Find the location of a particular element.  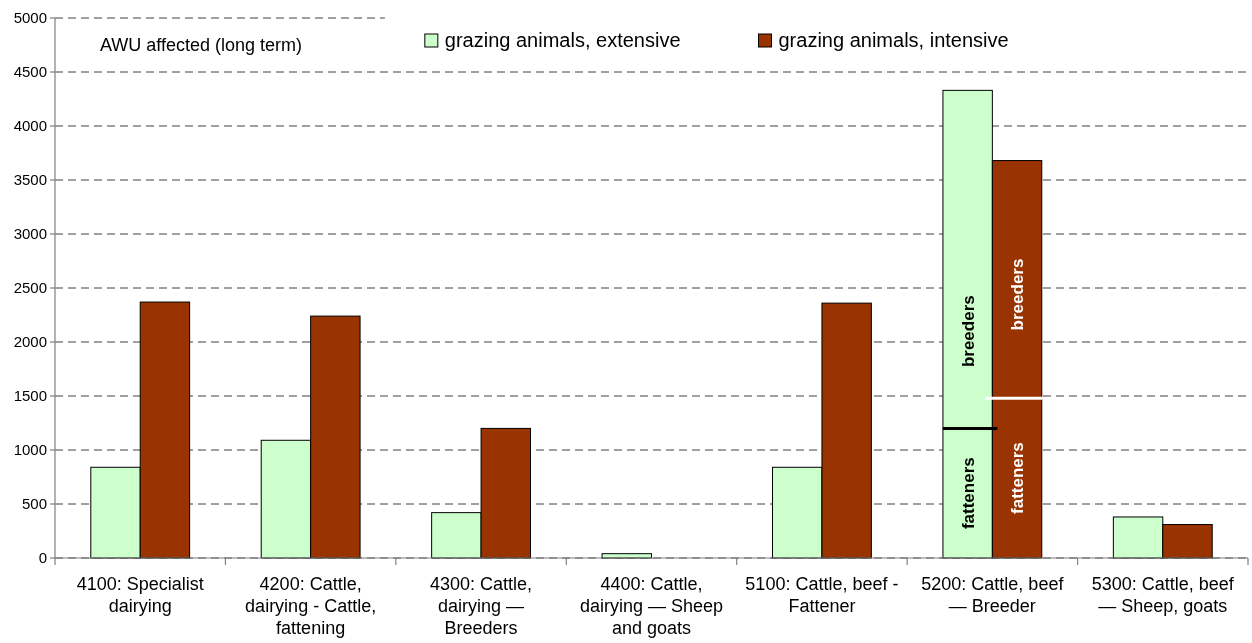

y-tick-label: 3000 is located at coordinates (30, 233).